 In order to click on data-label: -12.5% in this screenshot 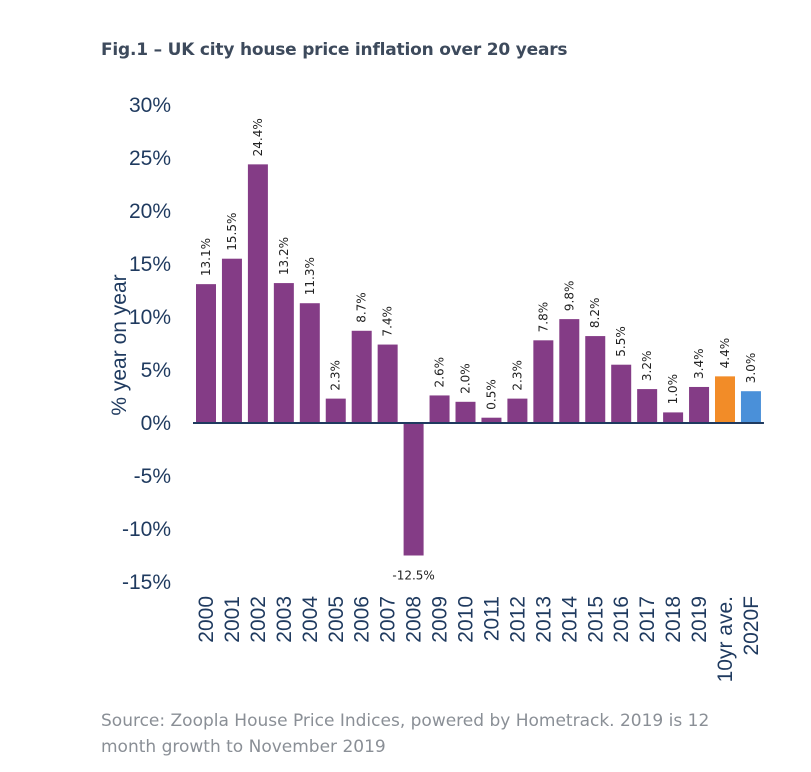, I will do `click(413, 576)`.